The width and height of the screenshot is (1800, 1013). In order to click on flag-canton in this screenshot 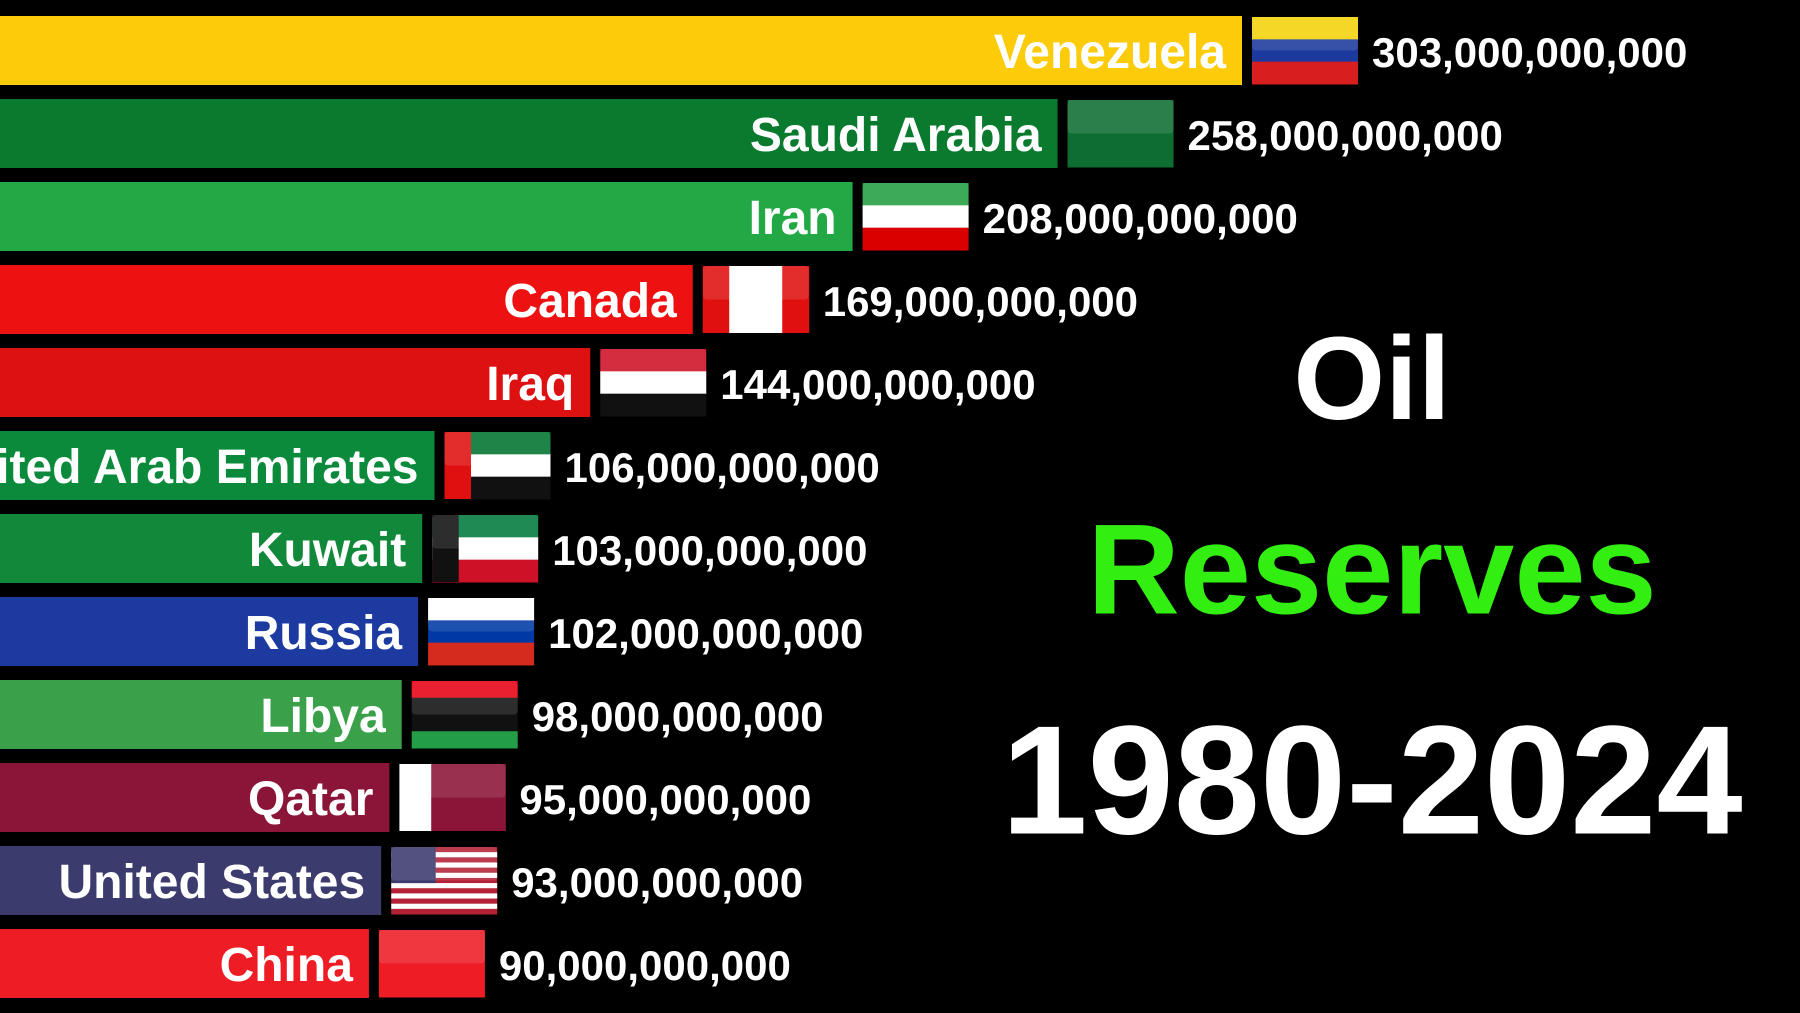, I will do `click(413, 865)`.